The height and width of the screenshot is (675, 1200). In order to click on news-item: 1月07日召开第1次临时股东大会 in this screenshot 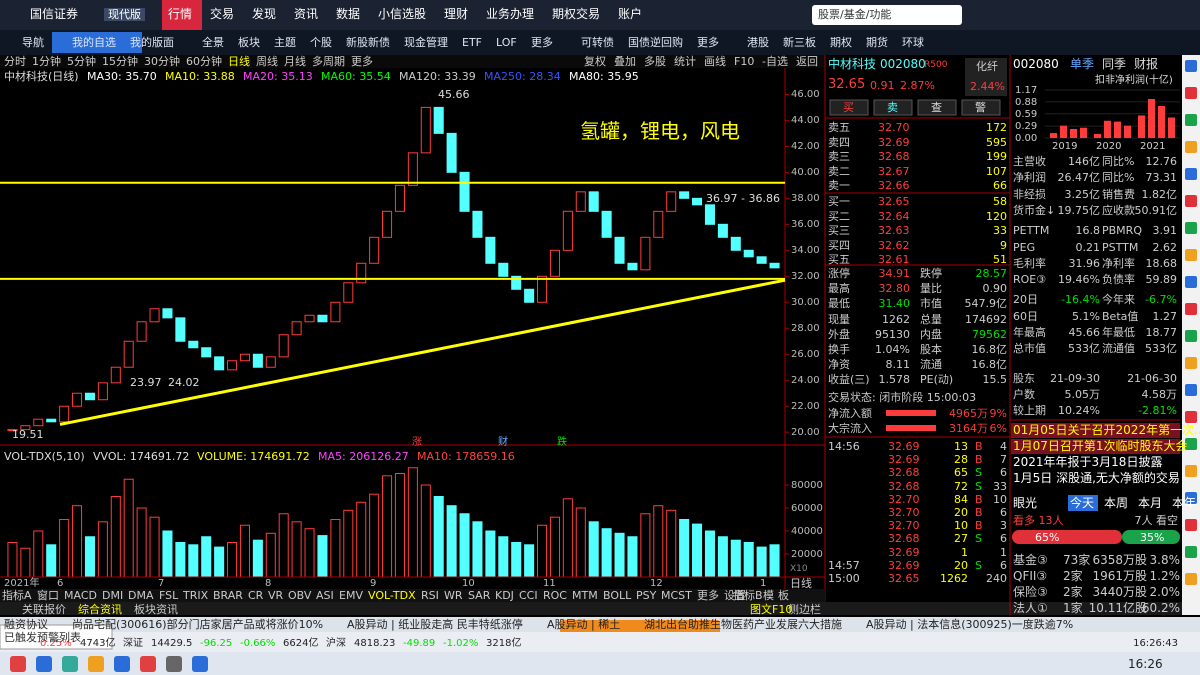, I will do `click(1100, 446)`.